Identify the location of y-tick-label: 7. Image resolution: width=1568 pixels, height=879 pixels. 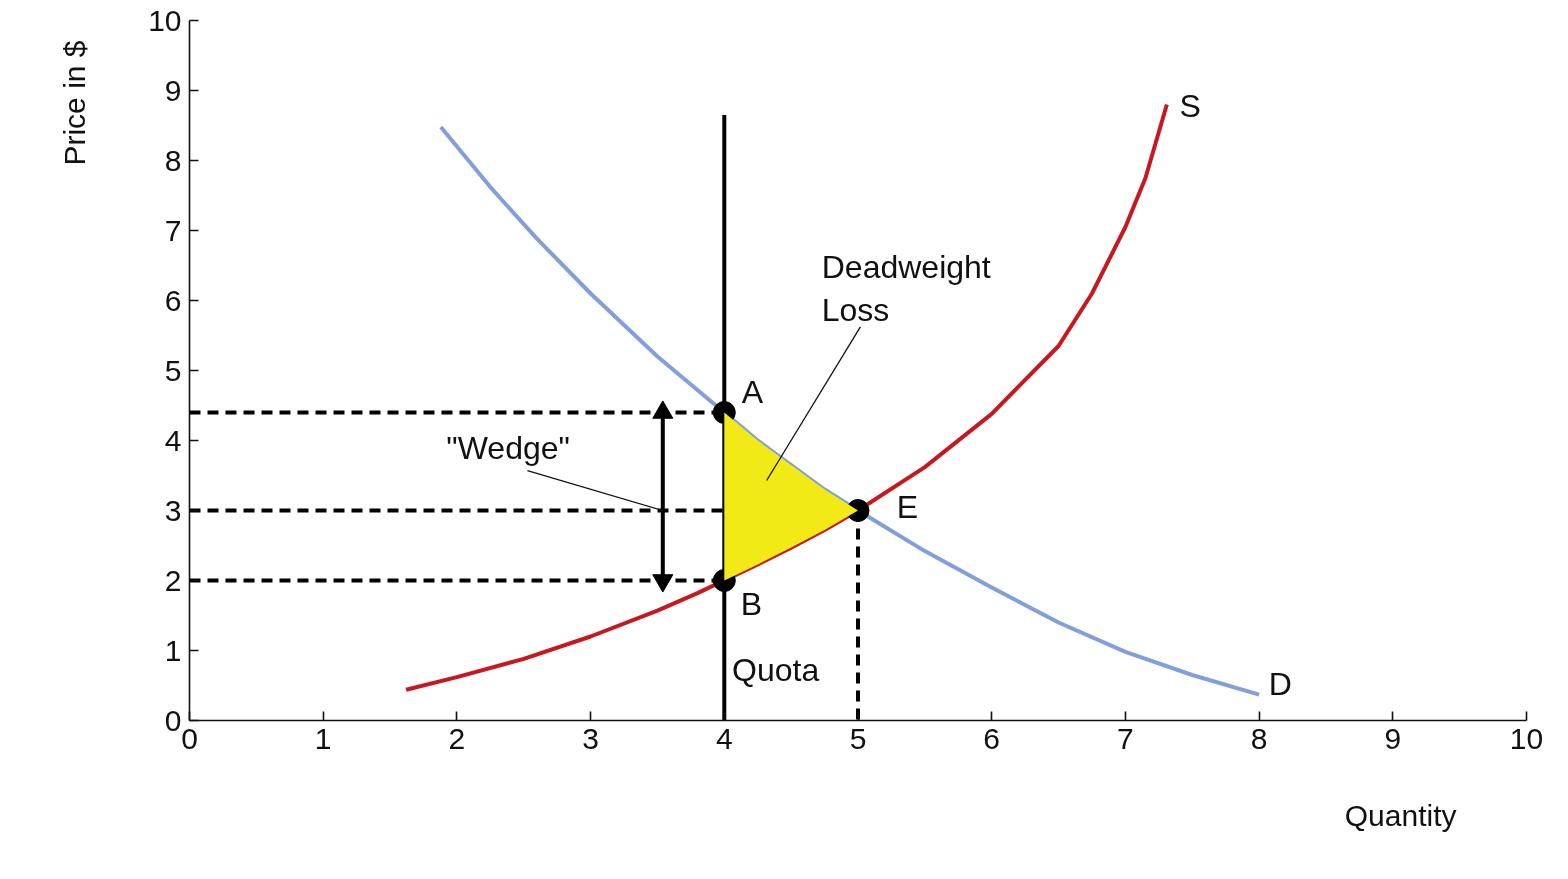
(173, 230).